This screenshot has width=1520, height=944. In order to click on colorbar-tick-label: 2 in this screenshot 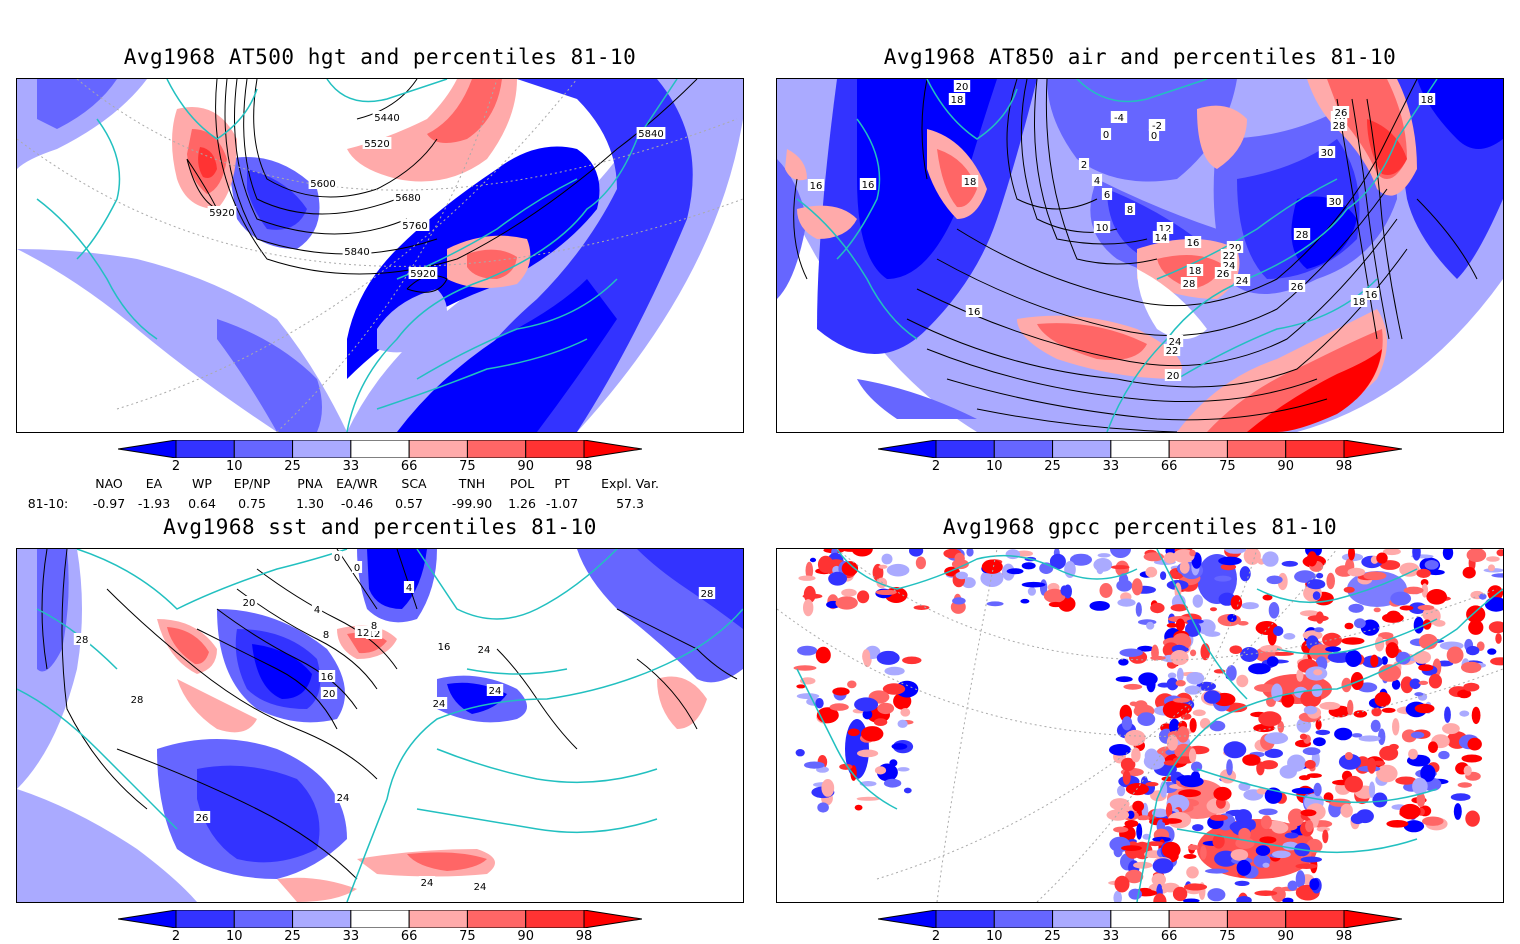, I will do `click(936, 466)`.